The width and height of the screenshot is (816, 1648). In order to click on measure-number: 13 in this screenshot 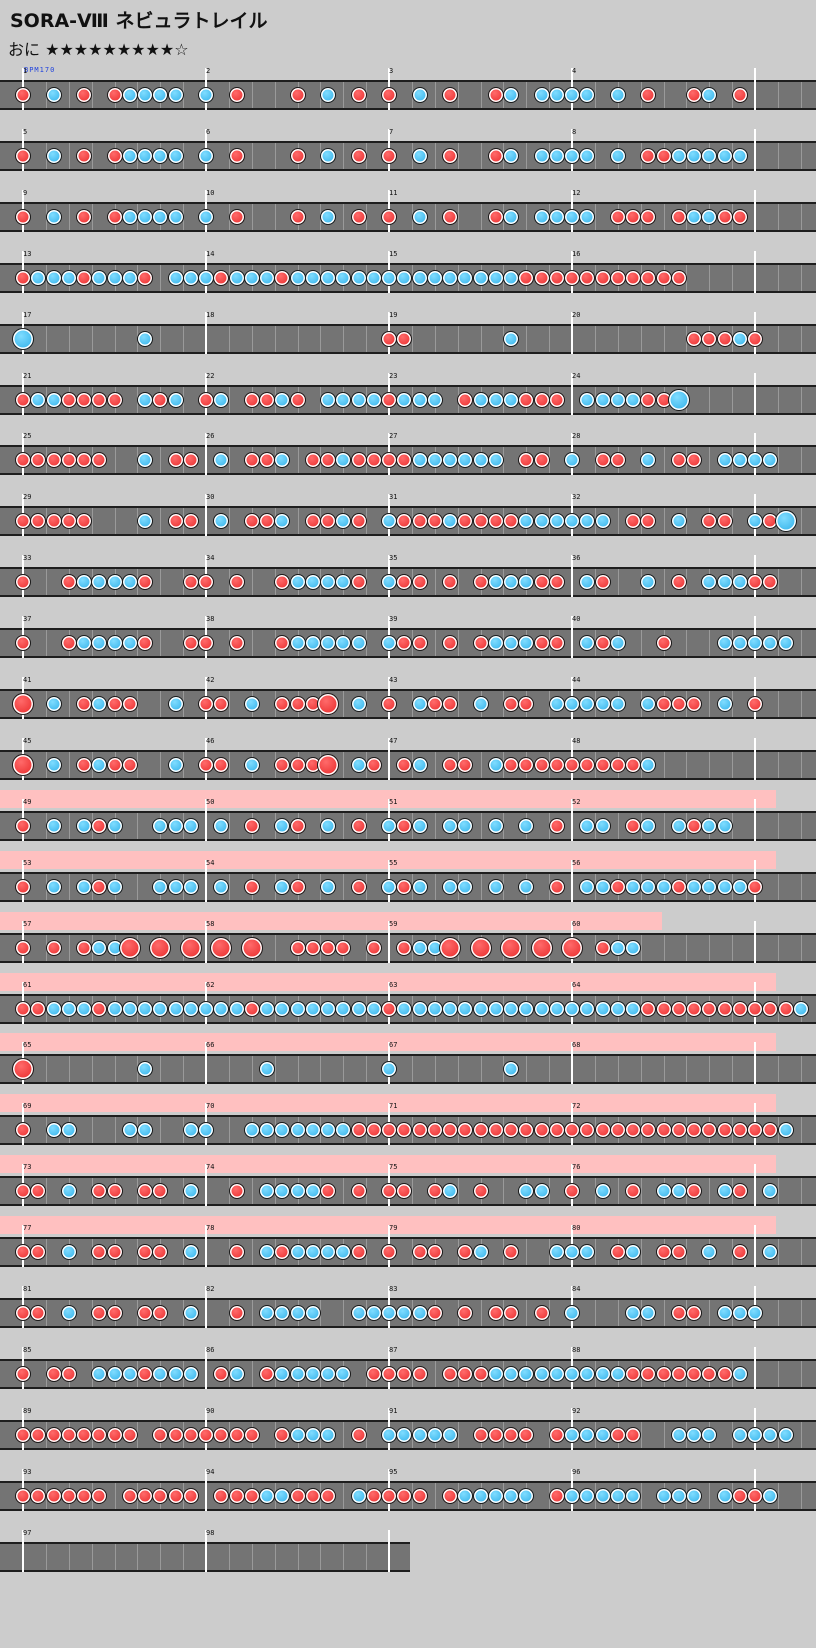, I will do `click(27, 253)`.